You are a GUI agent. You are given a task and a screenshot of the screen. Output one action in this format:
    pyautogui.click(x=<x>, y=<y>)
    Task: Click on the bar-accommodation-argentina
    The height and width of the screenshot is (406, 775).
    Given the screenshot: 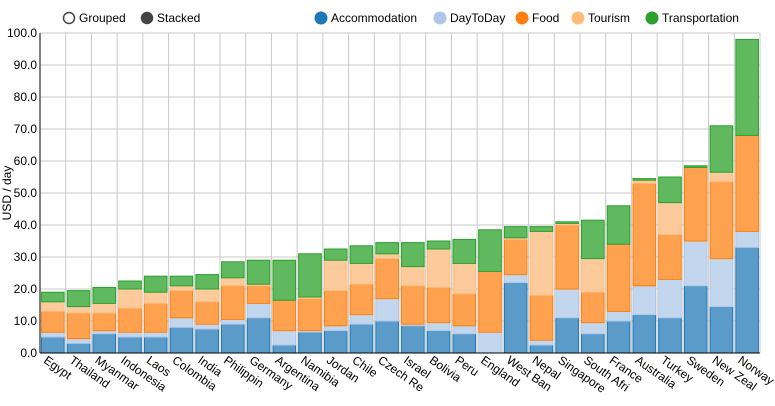 What is the action you would take?
    pyautogui.click(x=284, y=349)
    